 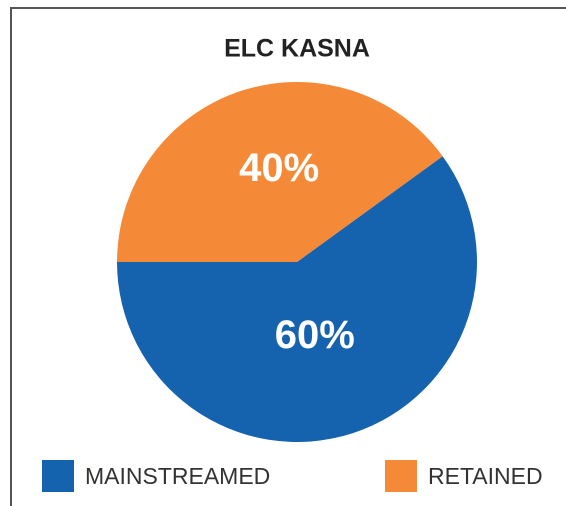 What do you see at coordinates (485, 476) in the screenshot?
I see `legend-label: RETAINED` at bounding box center [485, 476].